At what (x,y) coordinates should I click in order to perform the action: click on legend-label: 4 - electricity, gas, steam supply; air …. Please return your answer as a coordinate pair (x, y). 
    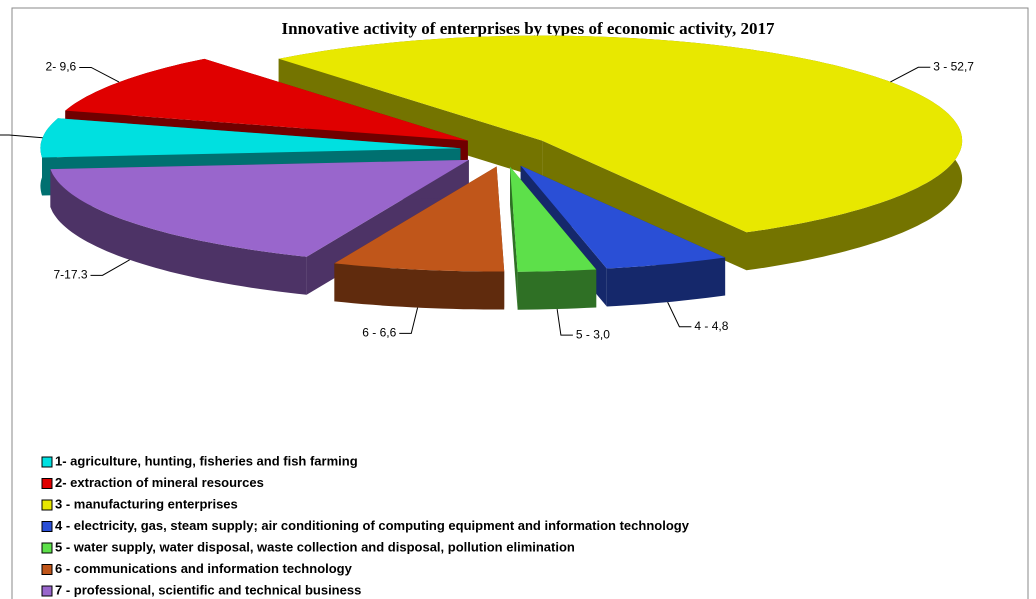
    Looking at the image, I should click on (372, 525).